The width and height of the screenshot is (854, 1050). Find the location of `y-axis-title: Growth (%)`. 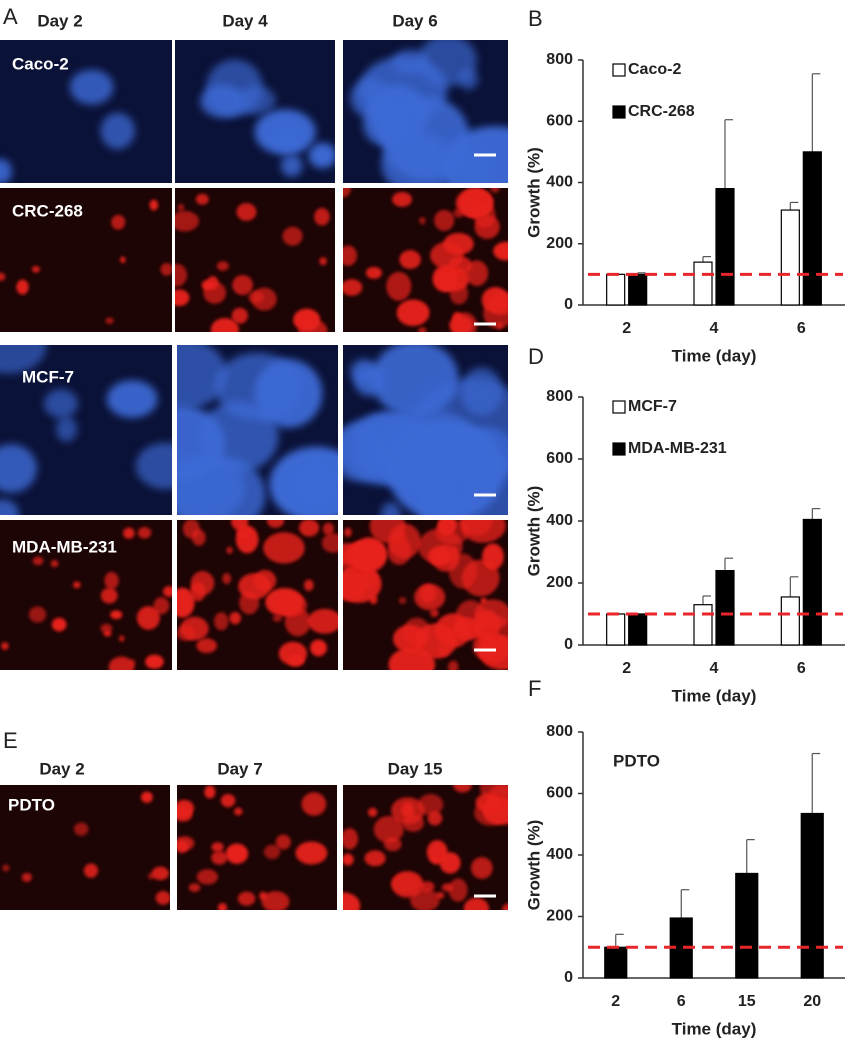

y-axis-title: Growth (%) is located at coordinates (533, 192).